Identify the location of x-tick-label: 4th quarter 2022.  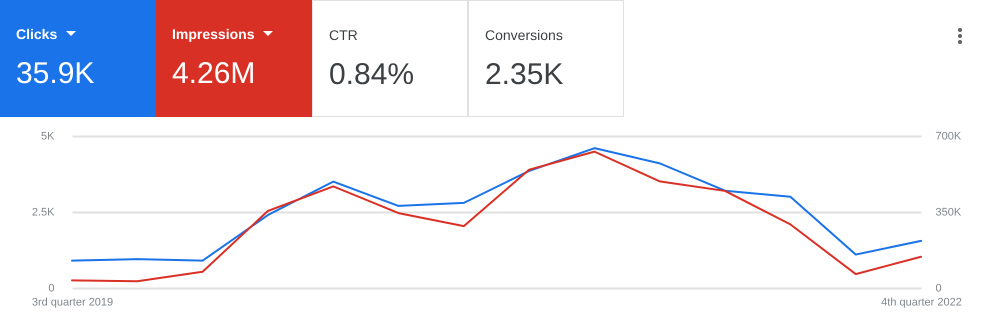
(921, 302).